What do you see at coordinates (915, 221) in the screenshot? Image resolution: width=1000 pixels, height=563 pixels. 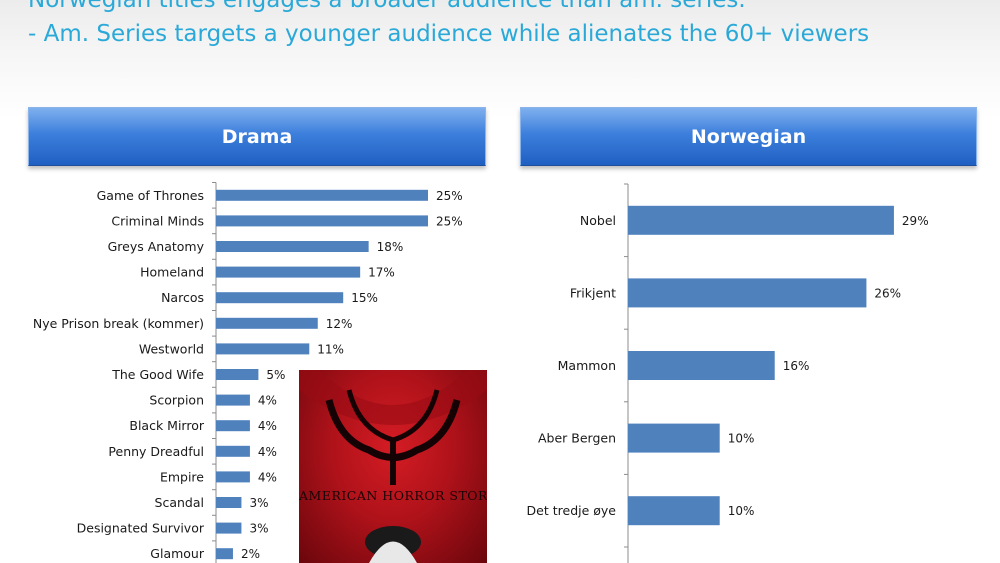 I see `value-label: 29%` at bounding box center [915, 221].